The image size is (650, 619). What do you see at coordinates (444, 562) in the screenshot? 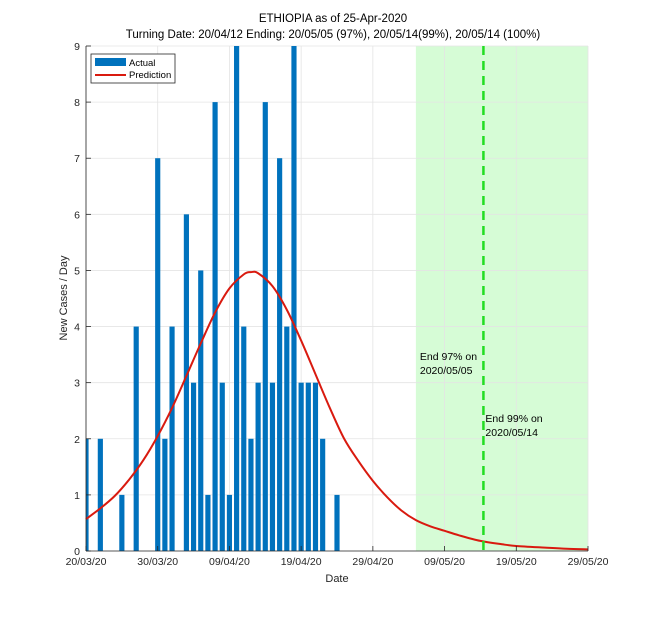
I see `x-tick-label: 09/05/20` at bounding box center [444, 562].